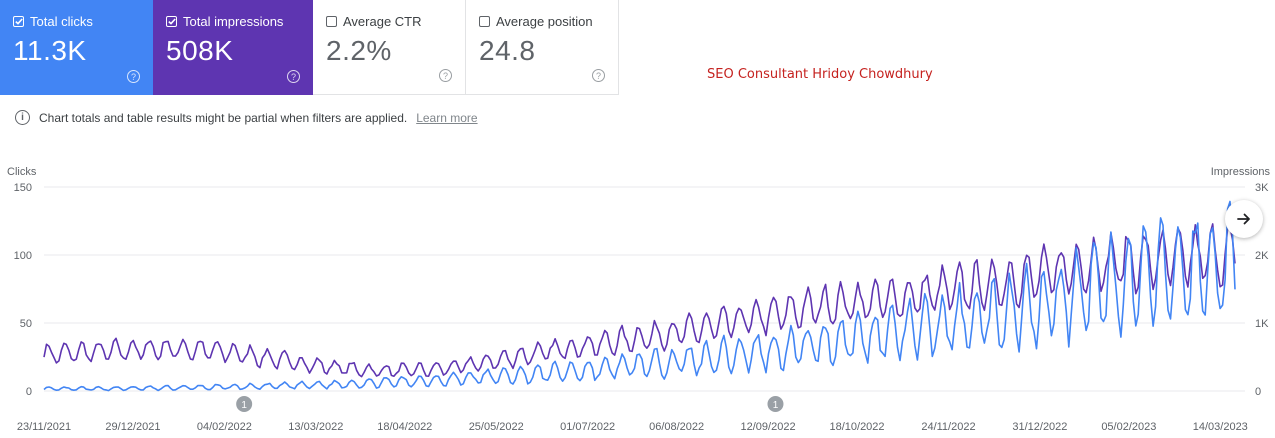  What do you see at coordinates (542, 47) in the screenshot?
I see `average-position-card: Average position 24.8 ?` at bounding box center [542, 47].